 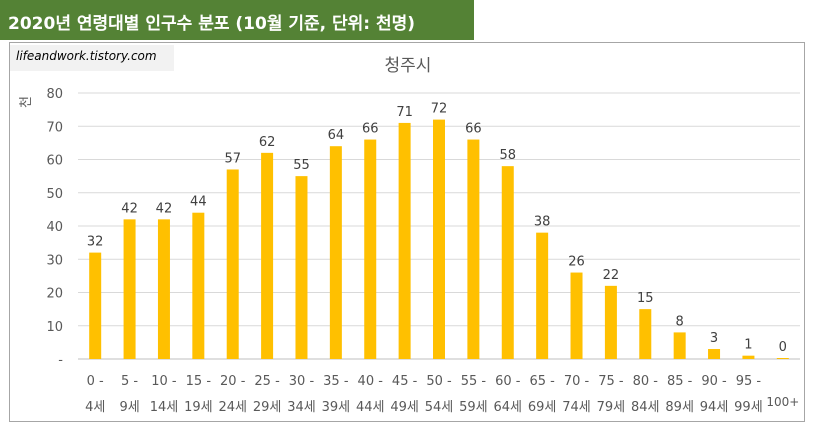 I want to click on y-tick-label: 20, so click(x=54, y=294).